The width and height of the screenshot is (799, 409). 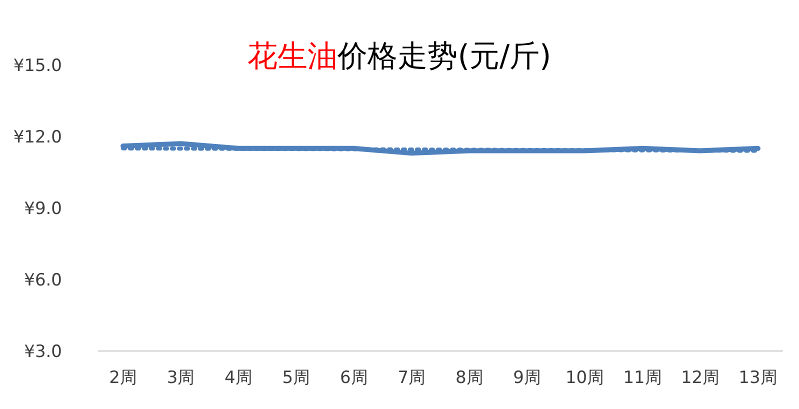 I want to click on x-tick-label: 2周, so click(x=123, y=378).